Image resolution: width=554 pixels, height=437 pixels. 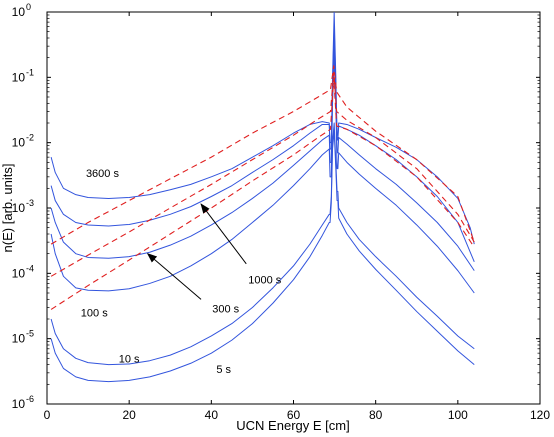 What do you see at coordinates (265, 280) in the screenshot?
I see `curve-time-label: 1000 s` at bounding box center [265, 280].